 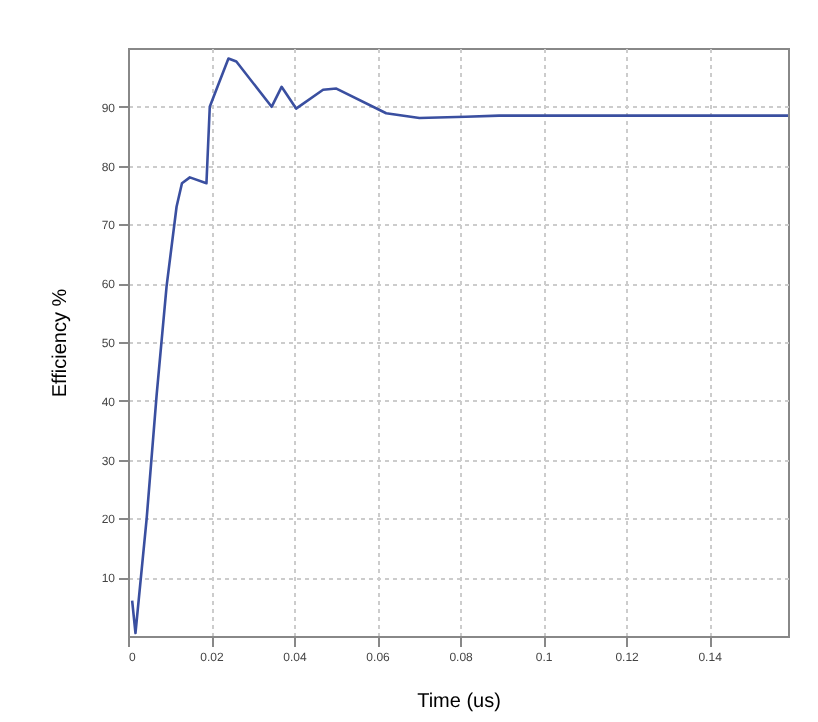 What do you see at coordinates (459, 702) in the screenshot?
I see `x-axis-title: Time (us)` at bounding box center [459, 702].